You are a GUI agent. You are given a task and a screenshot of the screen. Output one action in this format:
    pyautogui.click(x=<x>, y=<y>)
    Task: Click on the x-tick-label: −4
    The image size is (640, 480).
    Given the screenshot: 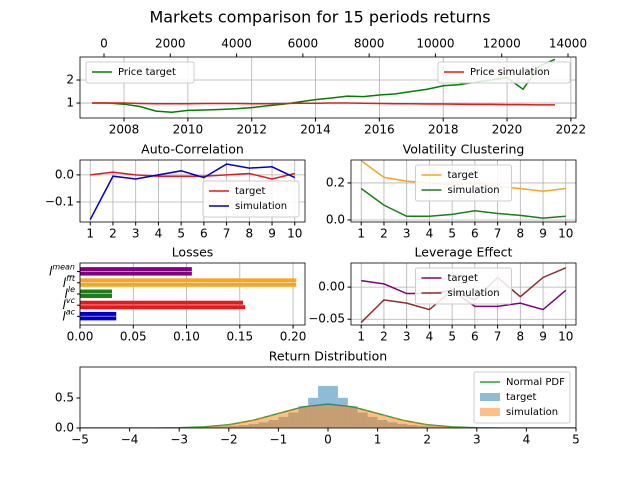 What is the action you would take?
    pyautogui.click(x=130, y=440)
    